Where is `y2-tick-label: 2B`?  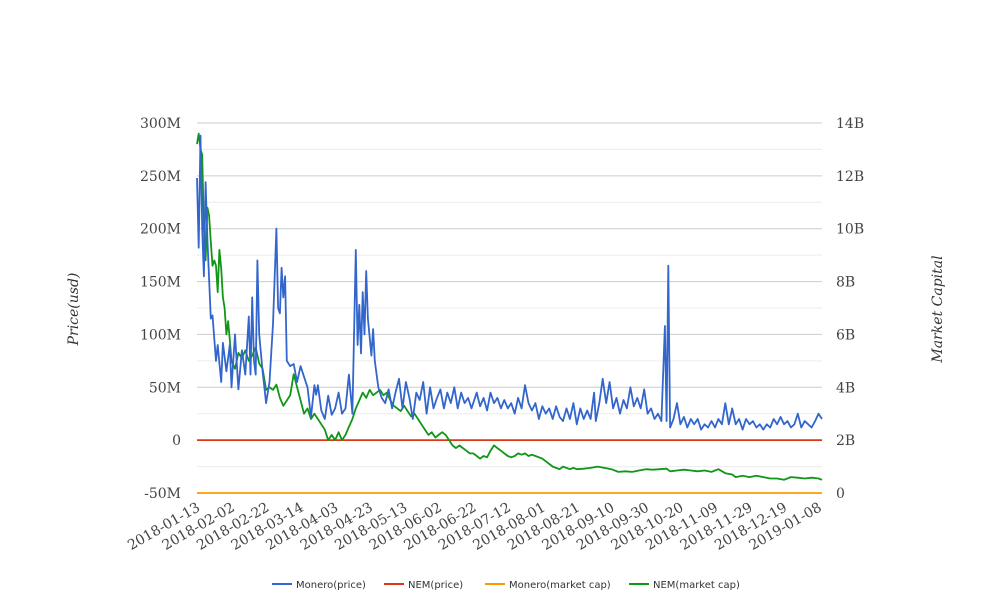
y2-tick-label: 2B is located at coordinates (845, 441).